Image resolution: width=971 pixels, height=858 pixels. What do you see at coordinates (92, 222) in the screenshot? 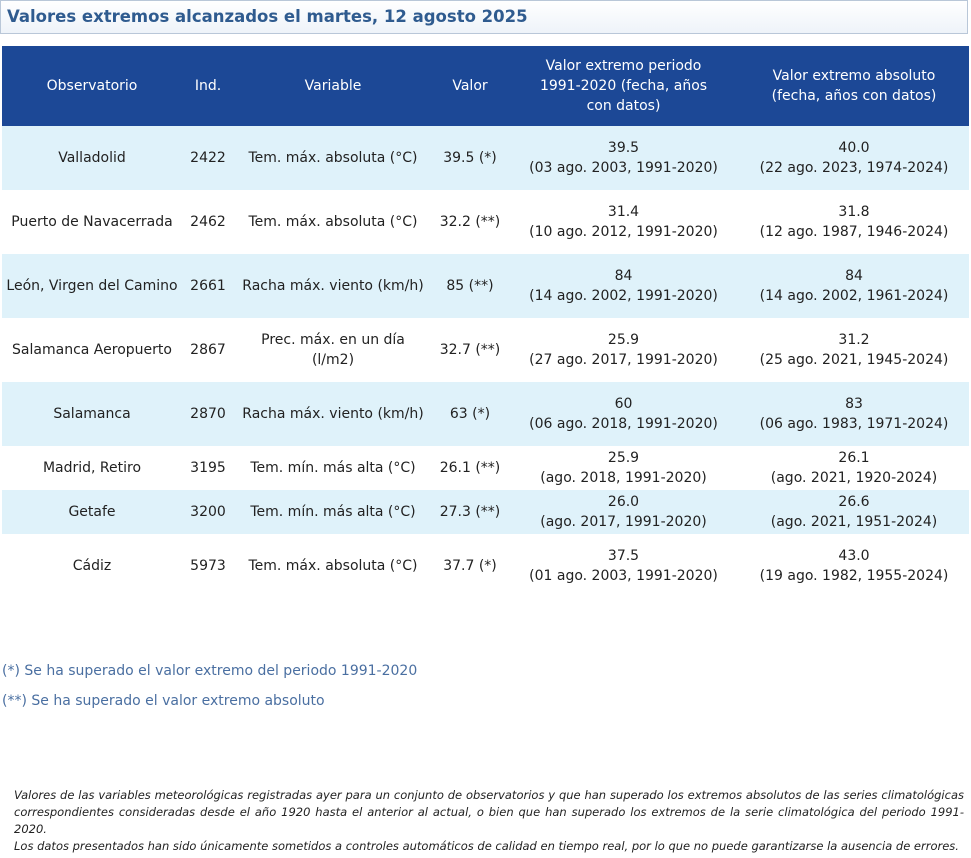
I see `cell-observatorio: Puerto de Navacerrada` at bounding box center [92, 222].